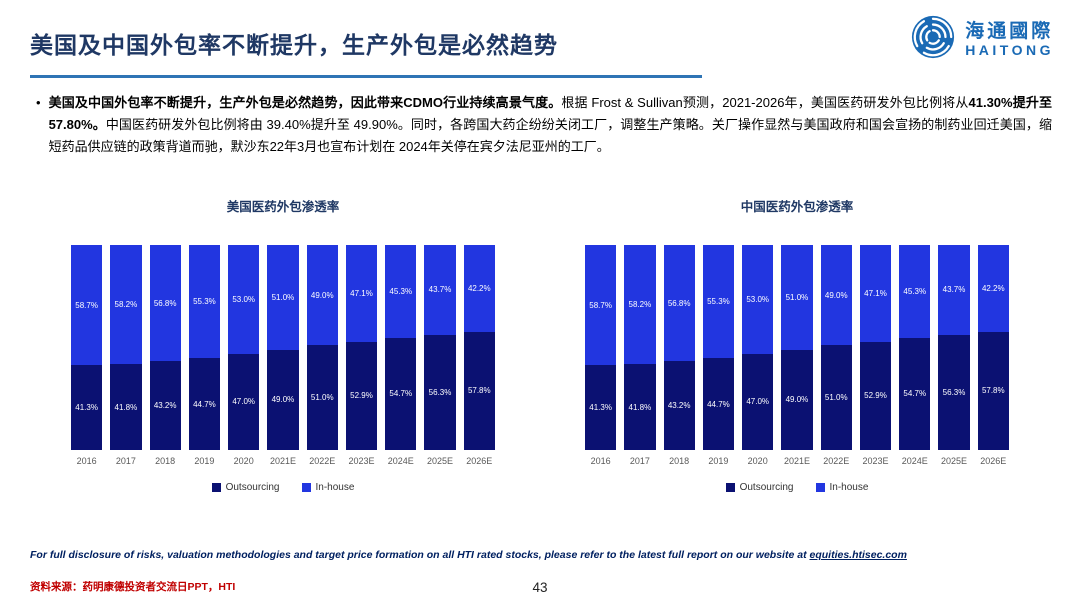  I want to click on data-label: 43.2%, so click(679, 406).